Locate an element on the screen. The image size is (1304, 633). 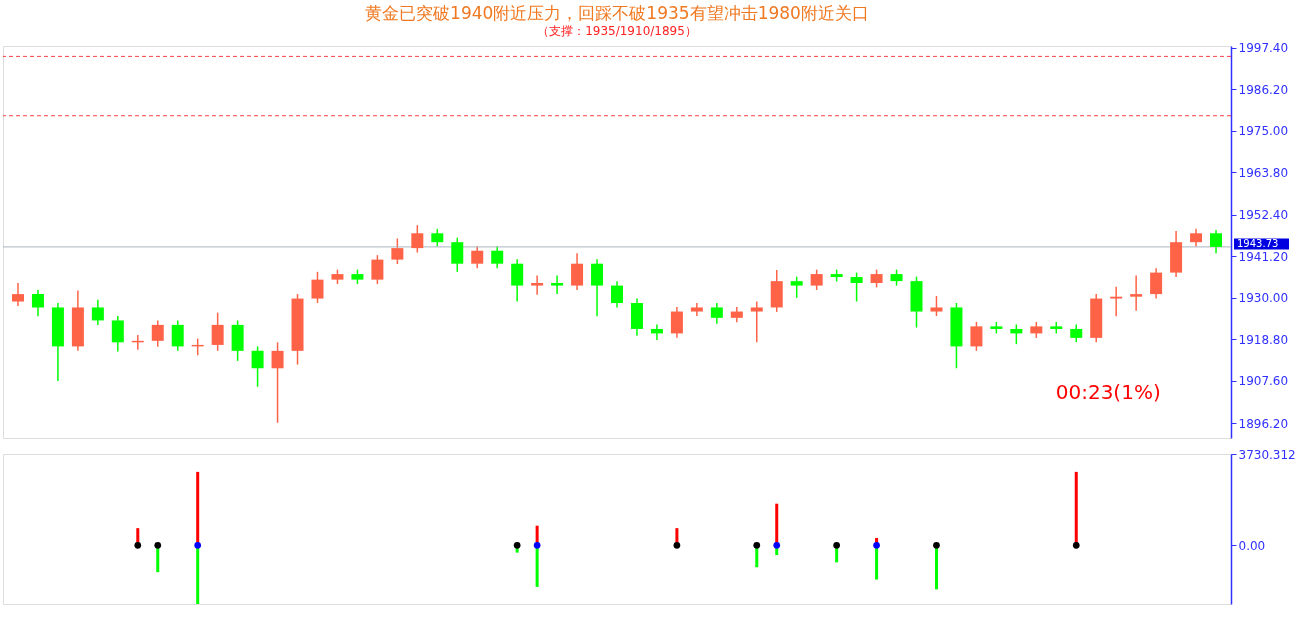
ref-line-label: 1943.73 is located at coordinates (1258, 243).